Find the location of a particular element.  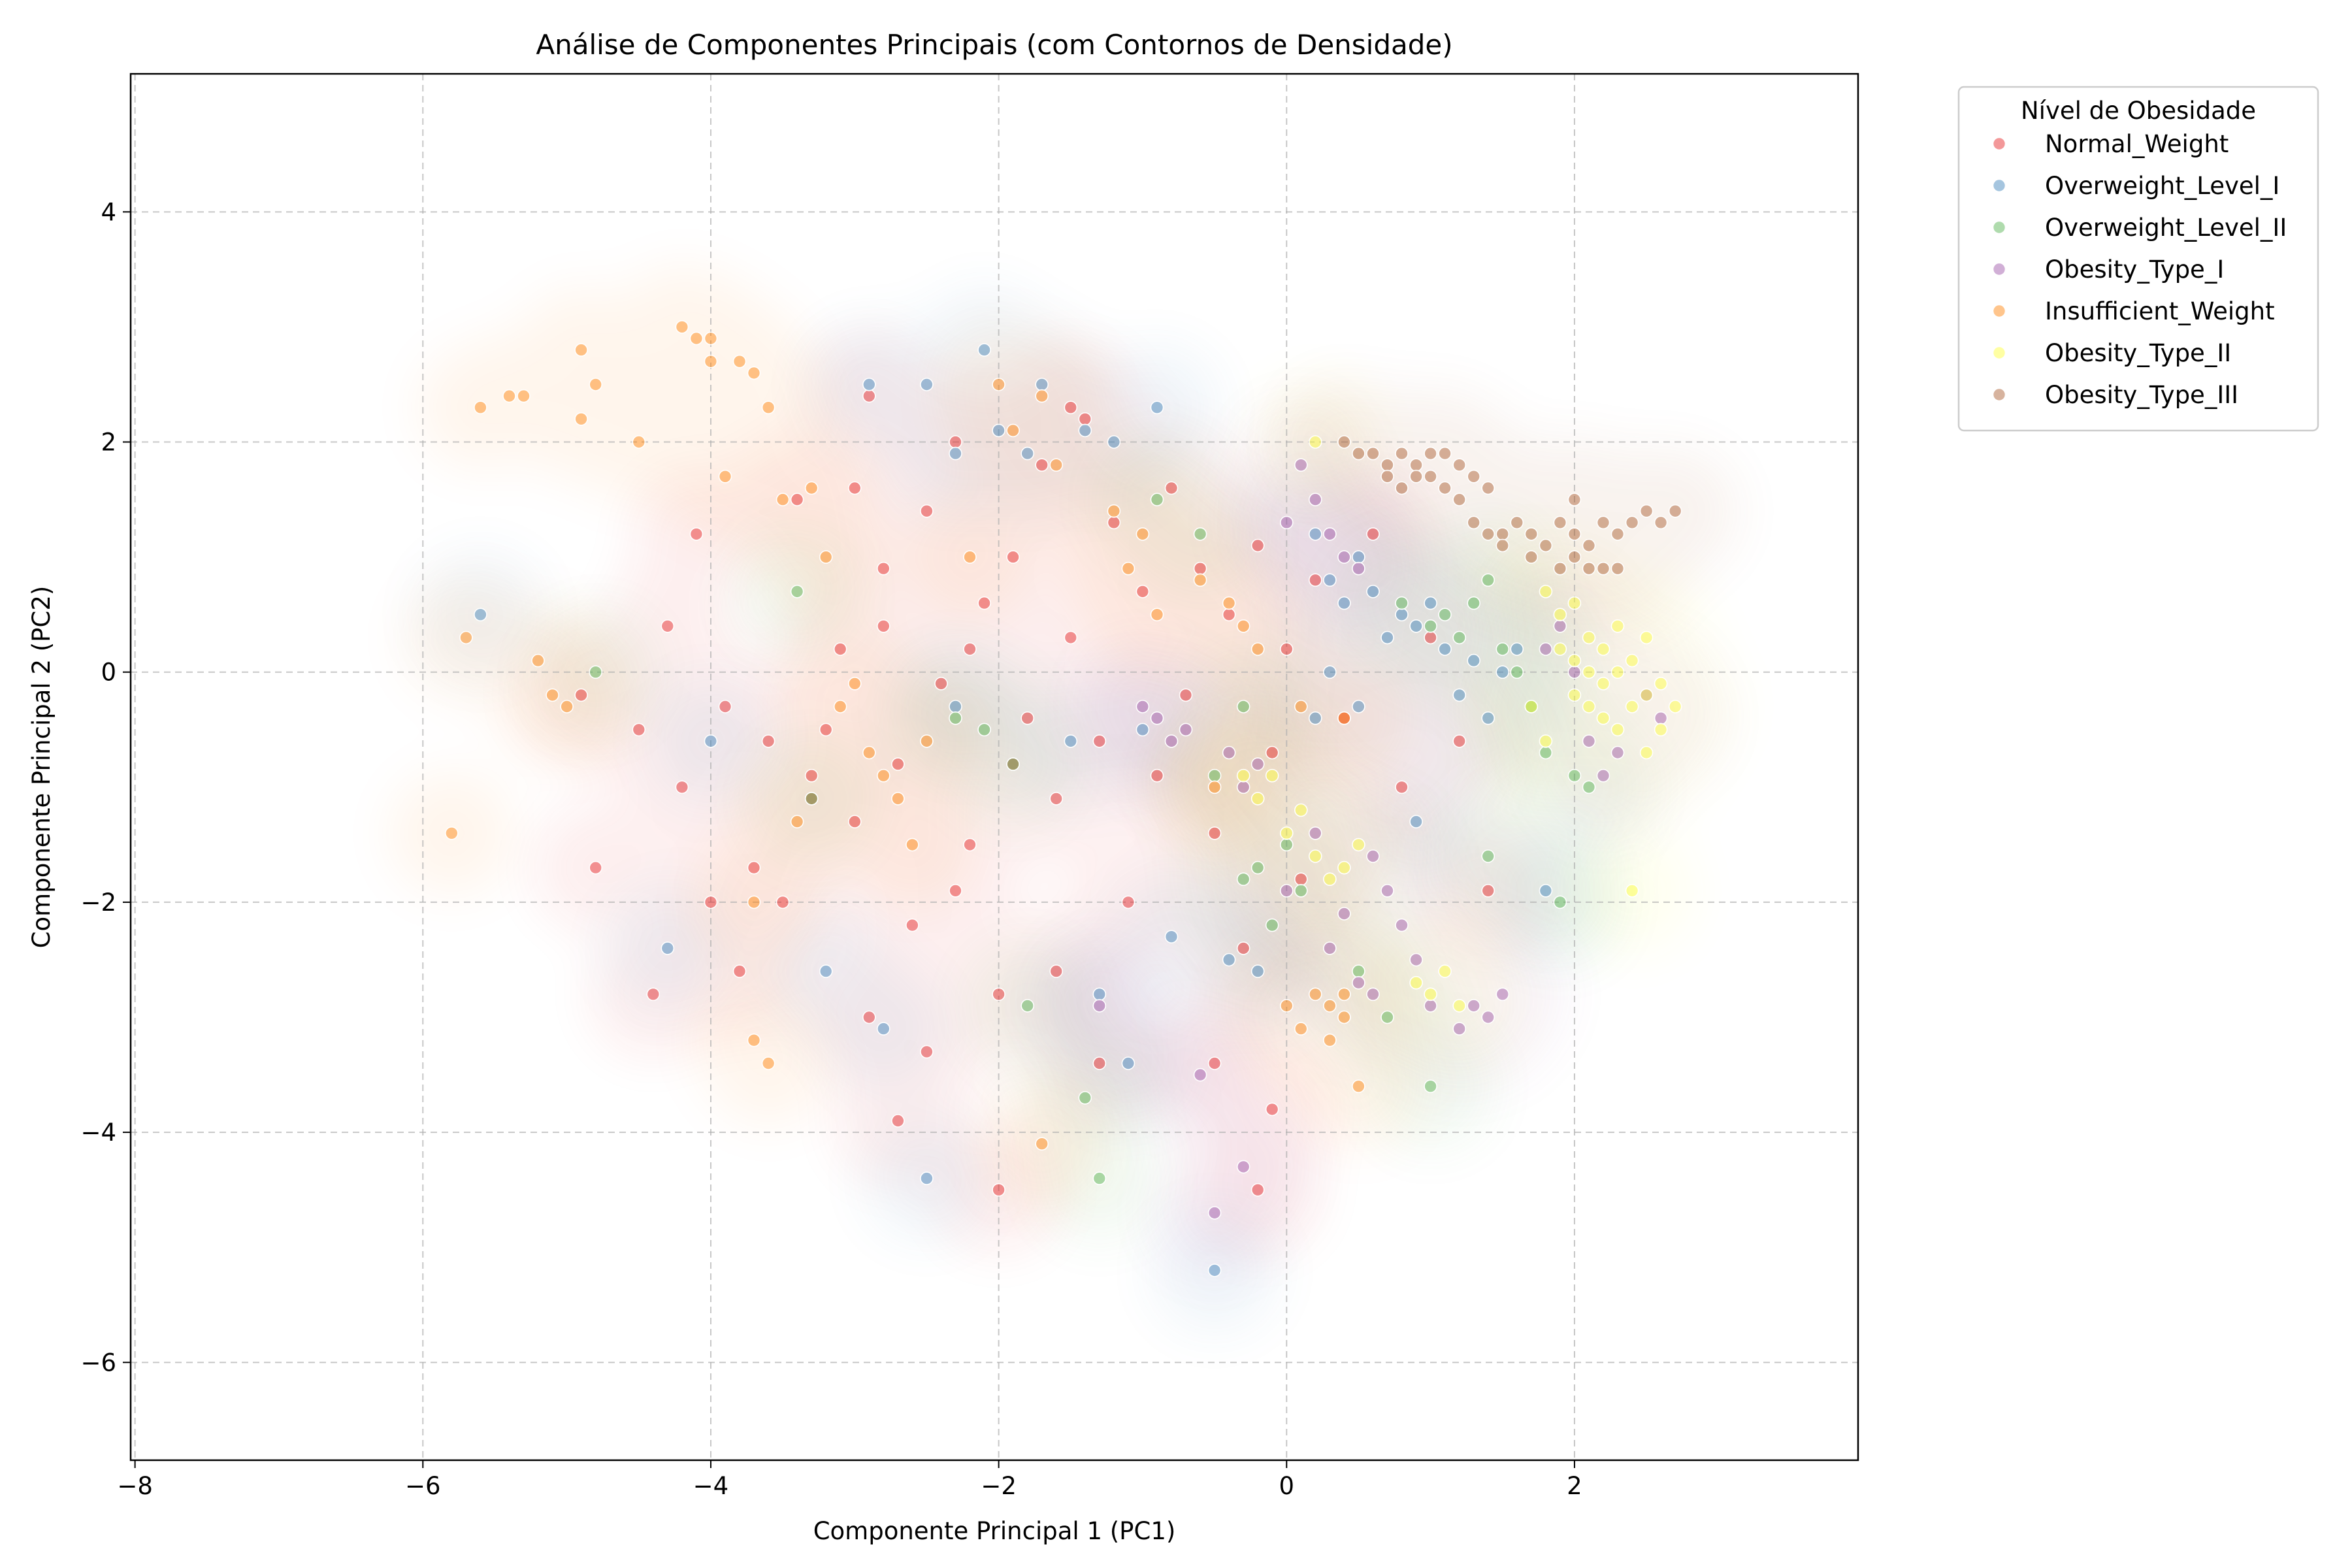

legend-label: Overweight_Level_I is located at coordinates (2162, 186).